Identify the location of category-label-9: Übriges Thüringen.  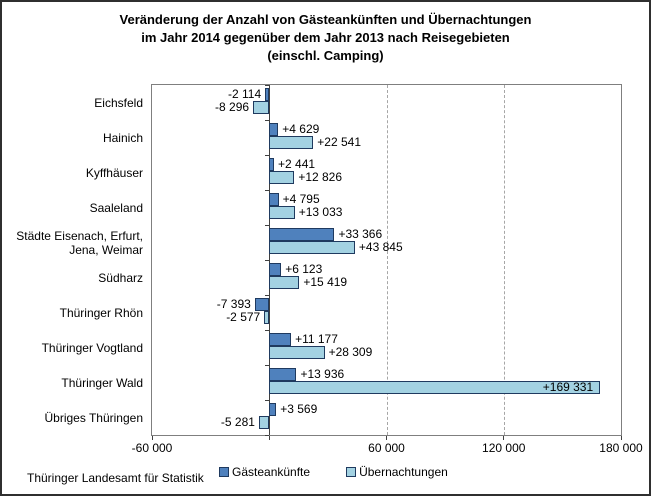
(93, 417).